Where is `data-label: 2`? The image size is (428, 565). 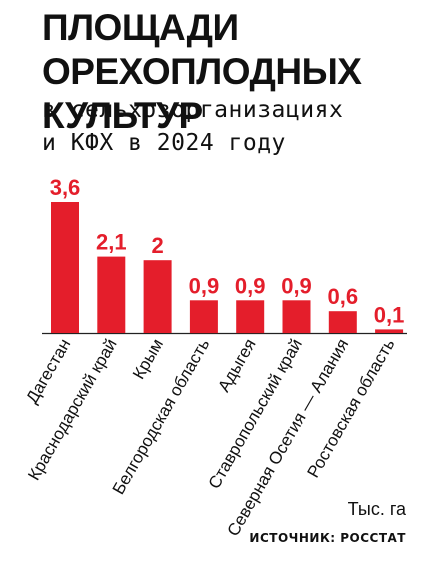
data-label: 2 is located at coordinates (157, 245).